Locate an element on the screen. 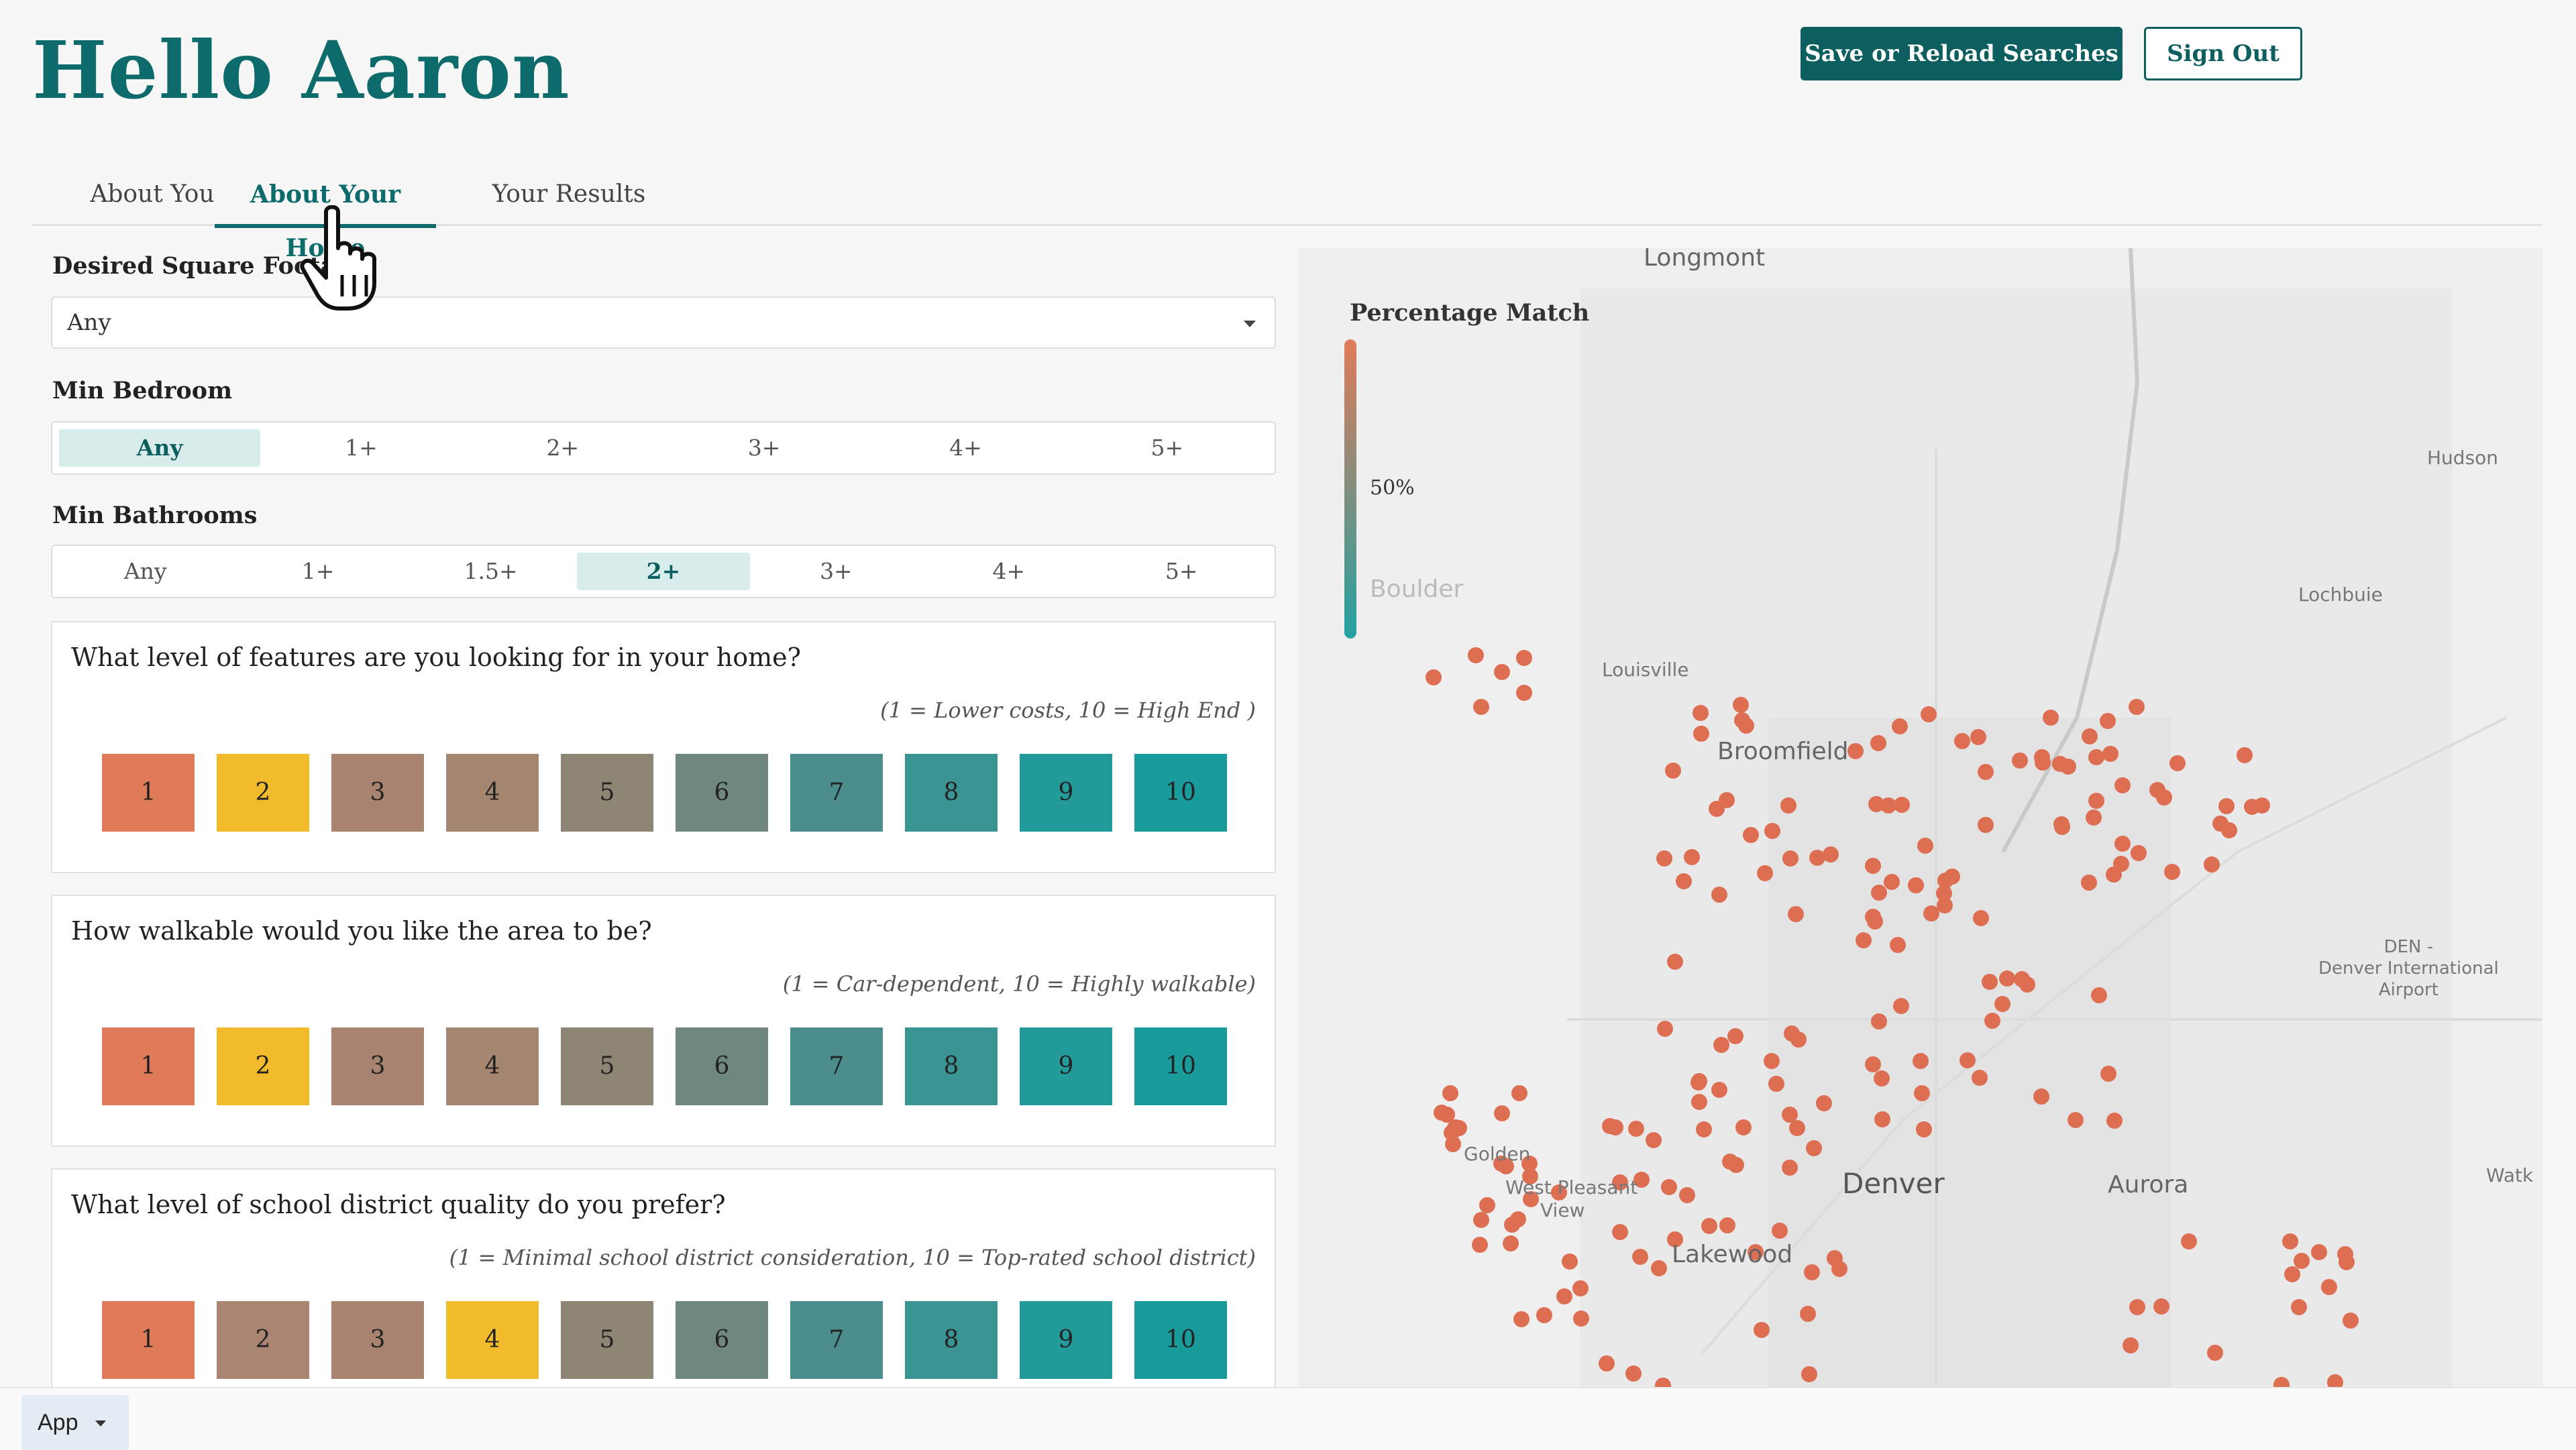 The width and height of the screenshot is (2576, 1450). bathroom-option-3: 3+ is located at coordinates (836, 571).